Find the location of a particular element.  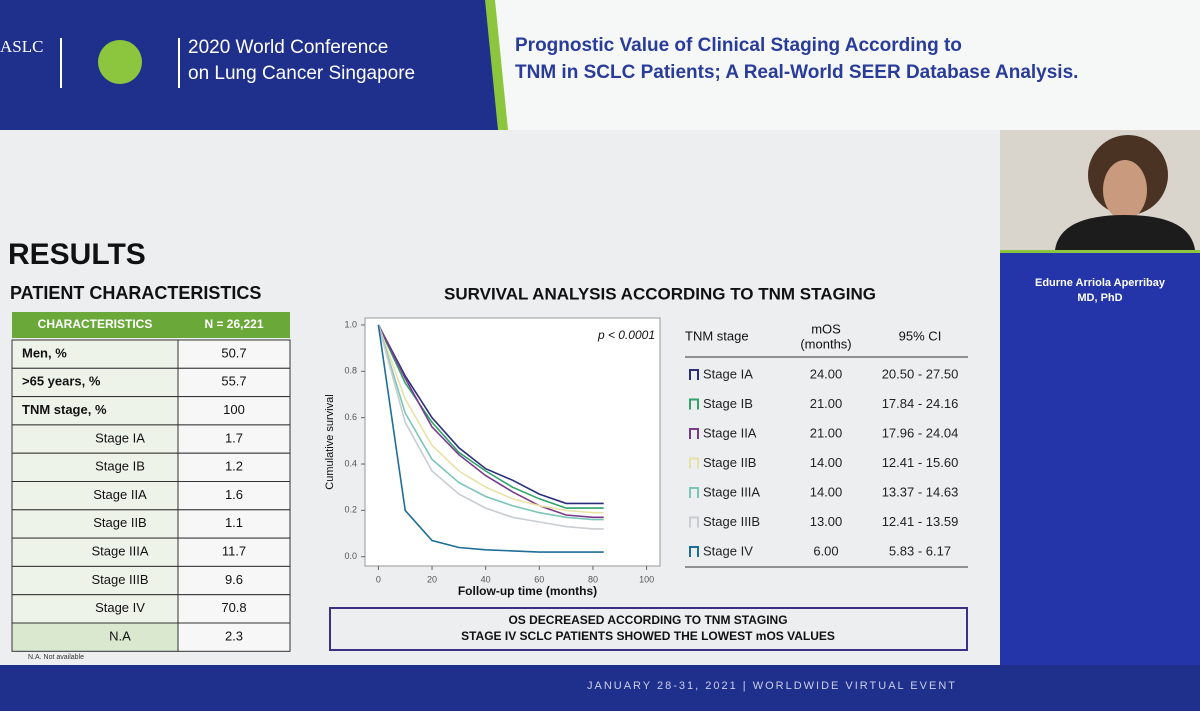

row-label: Stage IV is located at coordinates (120, 607).